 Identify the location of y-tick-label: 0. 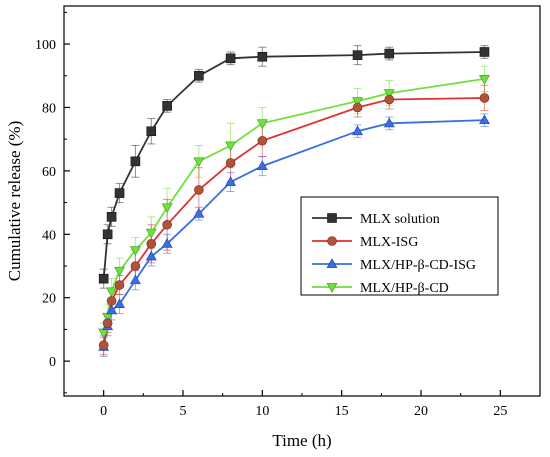
(52, 362).